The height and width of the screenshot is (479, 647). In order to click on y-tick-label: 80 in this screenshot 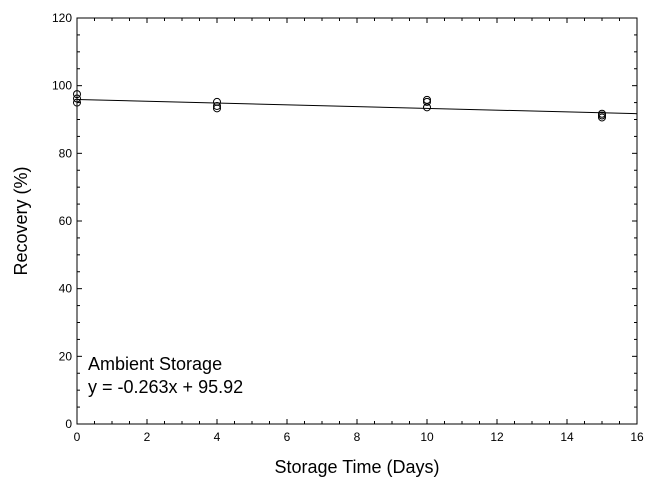, I will do `click(66, 153)`.